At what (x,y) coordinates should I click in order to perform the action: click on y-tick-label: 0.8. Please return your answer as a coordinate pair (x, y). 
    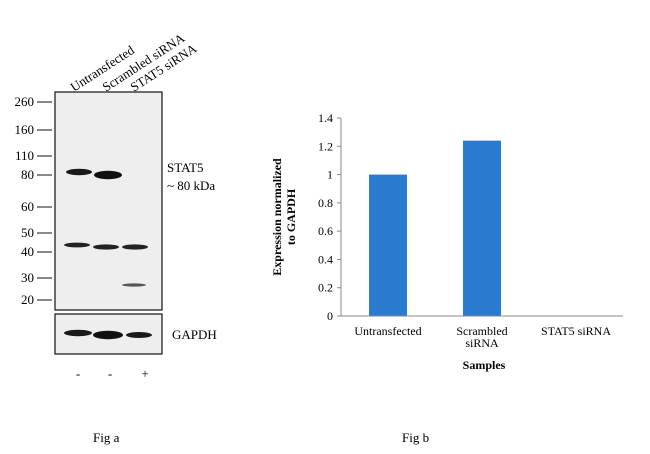
    Looking at the image, I should click on (325, 203).